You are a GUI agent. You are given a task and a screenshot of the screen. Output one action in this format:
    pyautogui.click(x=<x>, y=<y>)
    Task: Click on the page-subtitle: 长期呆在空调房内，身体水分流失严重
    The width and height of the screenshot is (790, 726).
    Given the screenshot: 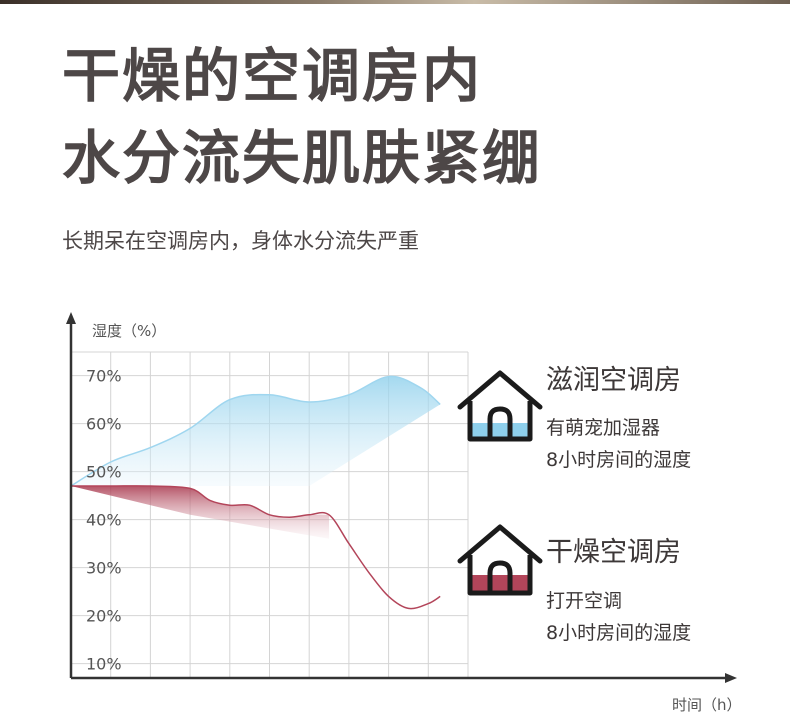 What is the action you would take?
    pyautogui.click(x=240, y=241)
    